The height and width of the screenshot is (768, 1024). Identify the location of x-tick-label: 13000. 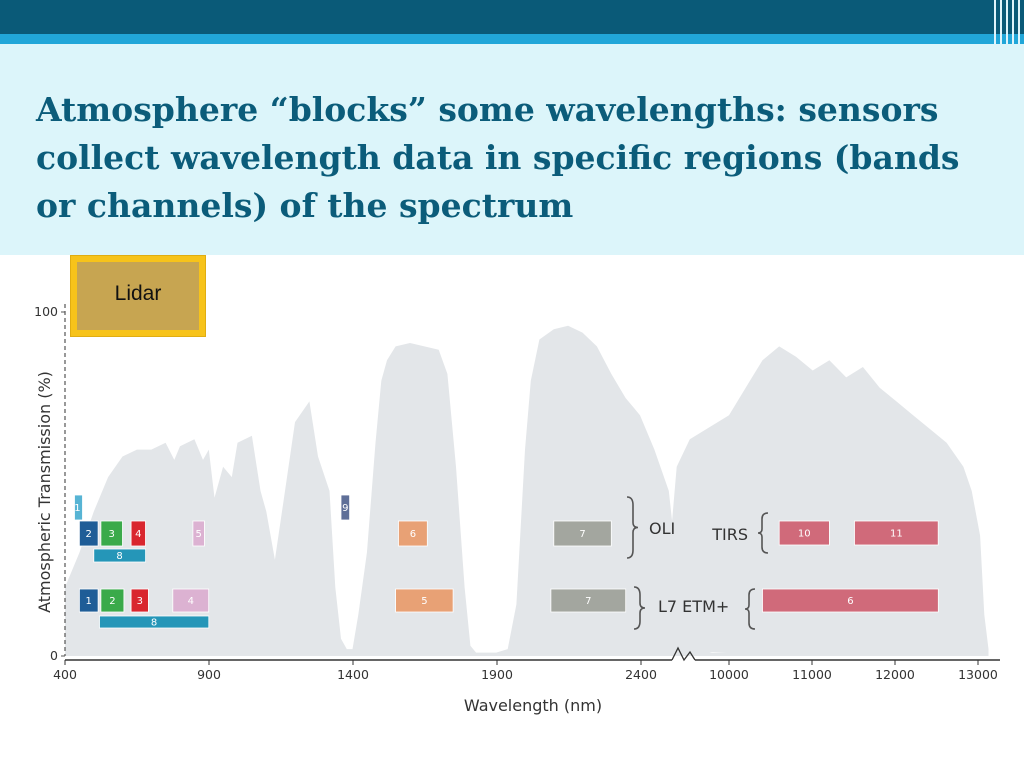
(978, 674).